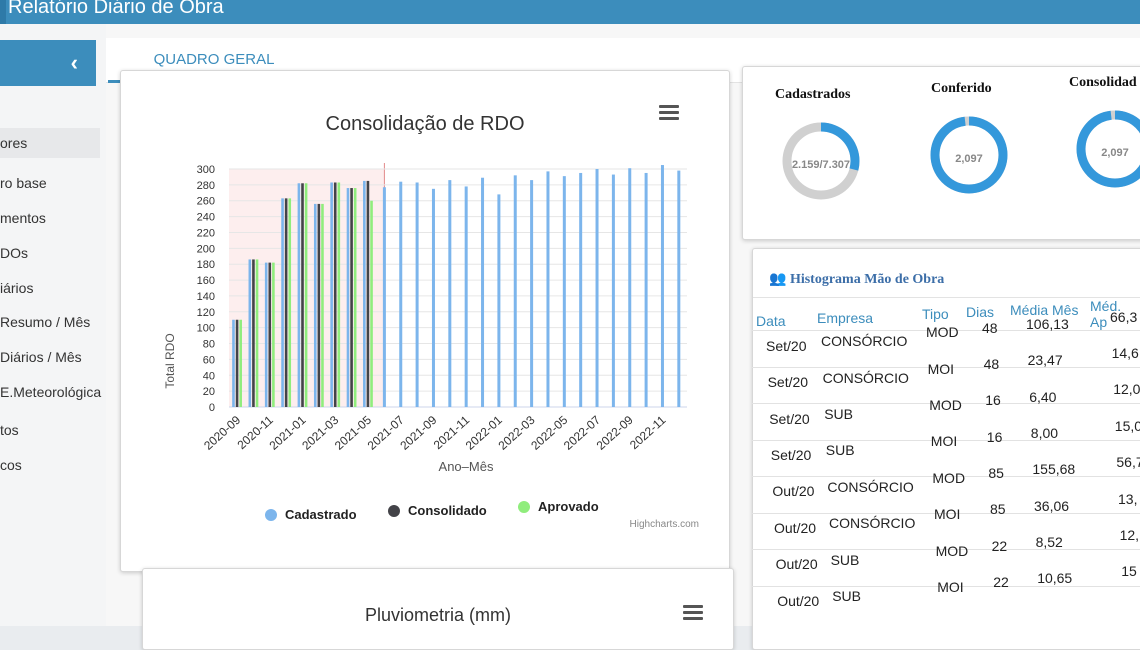 The height and width of the screenshot is (650, 1140). What do you see at coordinates (50, 392) in the screenshot?
I see `sidebar-item: E.Meteorológica` at bounding box center [50, 392].